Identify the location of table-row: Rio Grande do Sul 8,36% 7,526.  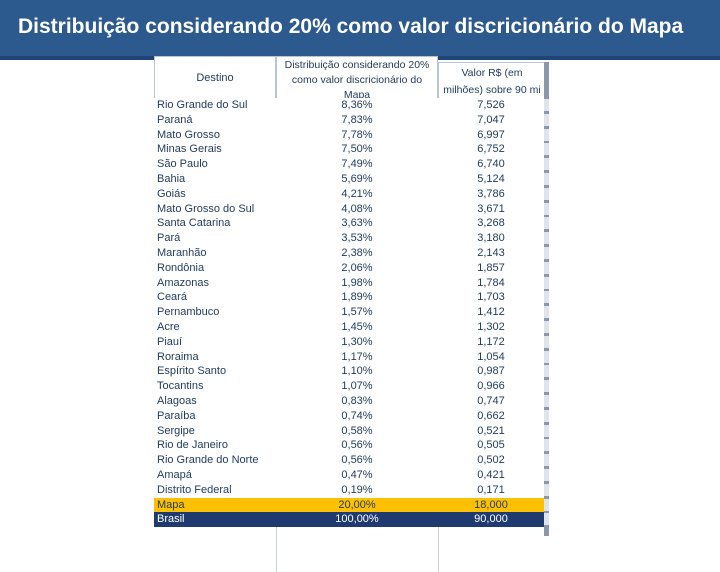
(351, 105).